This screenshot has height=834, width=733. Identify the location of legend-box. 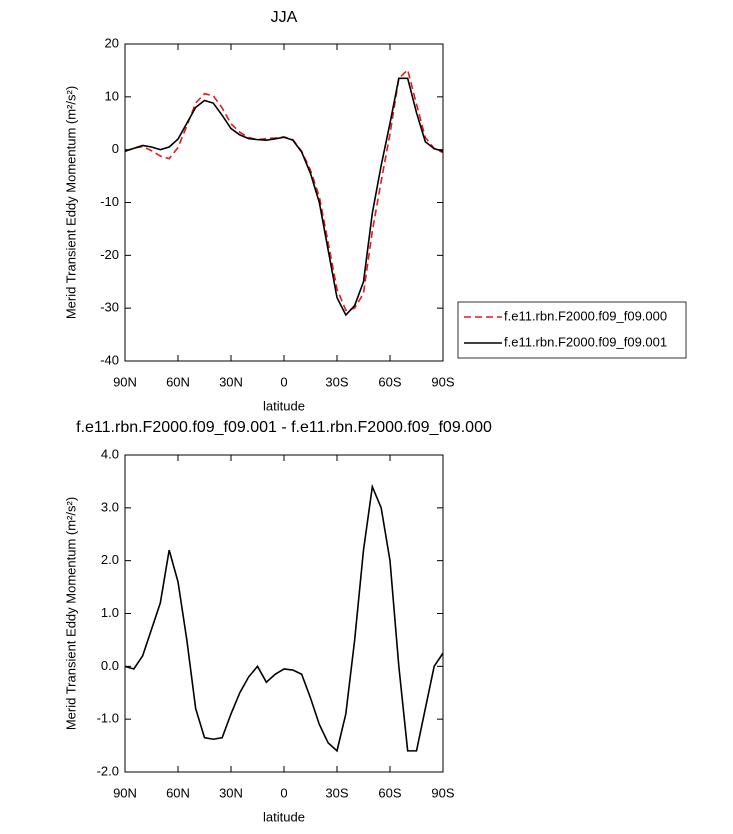
(572, 330).